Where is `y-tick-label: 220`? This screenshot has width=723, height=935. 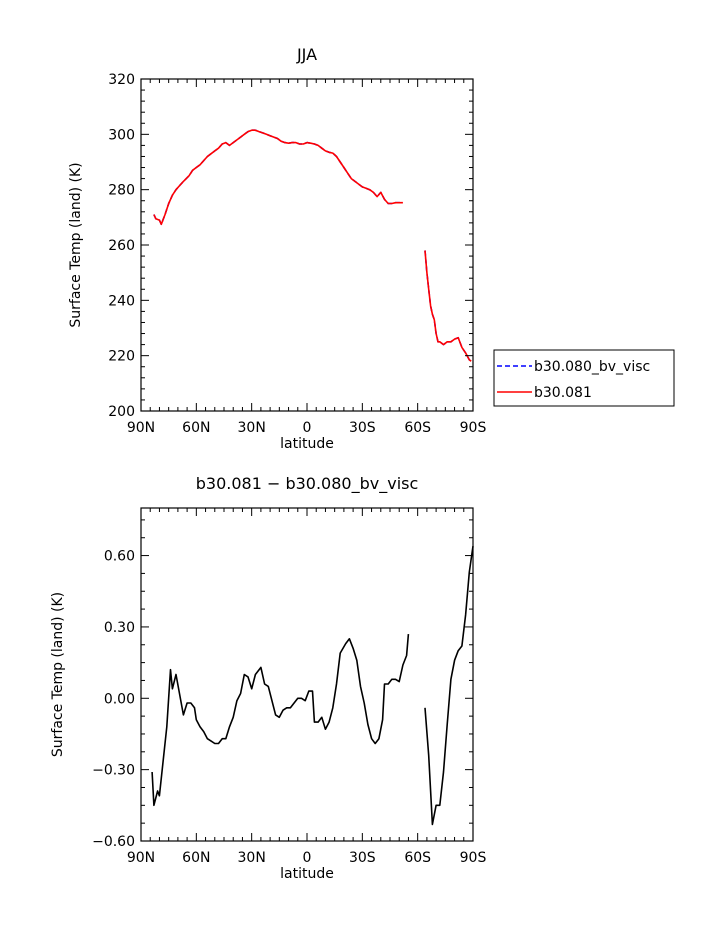 y-tick-label: 220 is located at coordinates (121, 357).